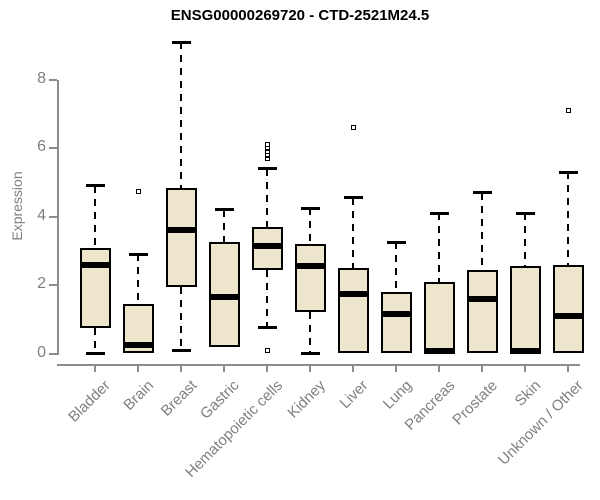  I want to click on x-tick-label: Bladder, so click(90, 401).